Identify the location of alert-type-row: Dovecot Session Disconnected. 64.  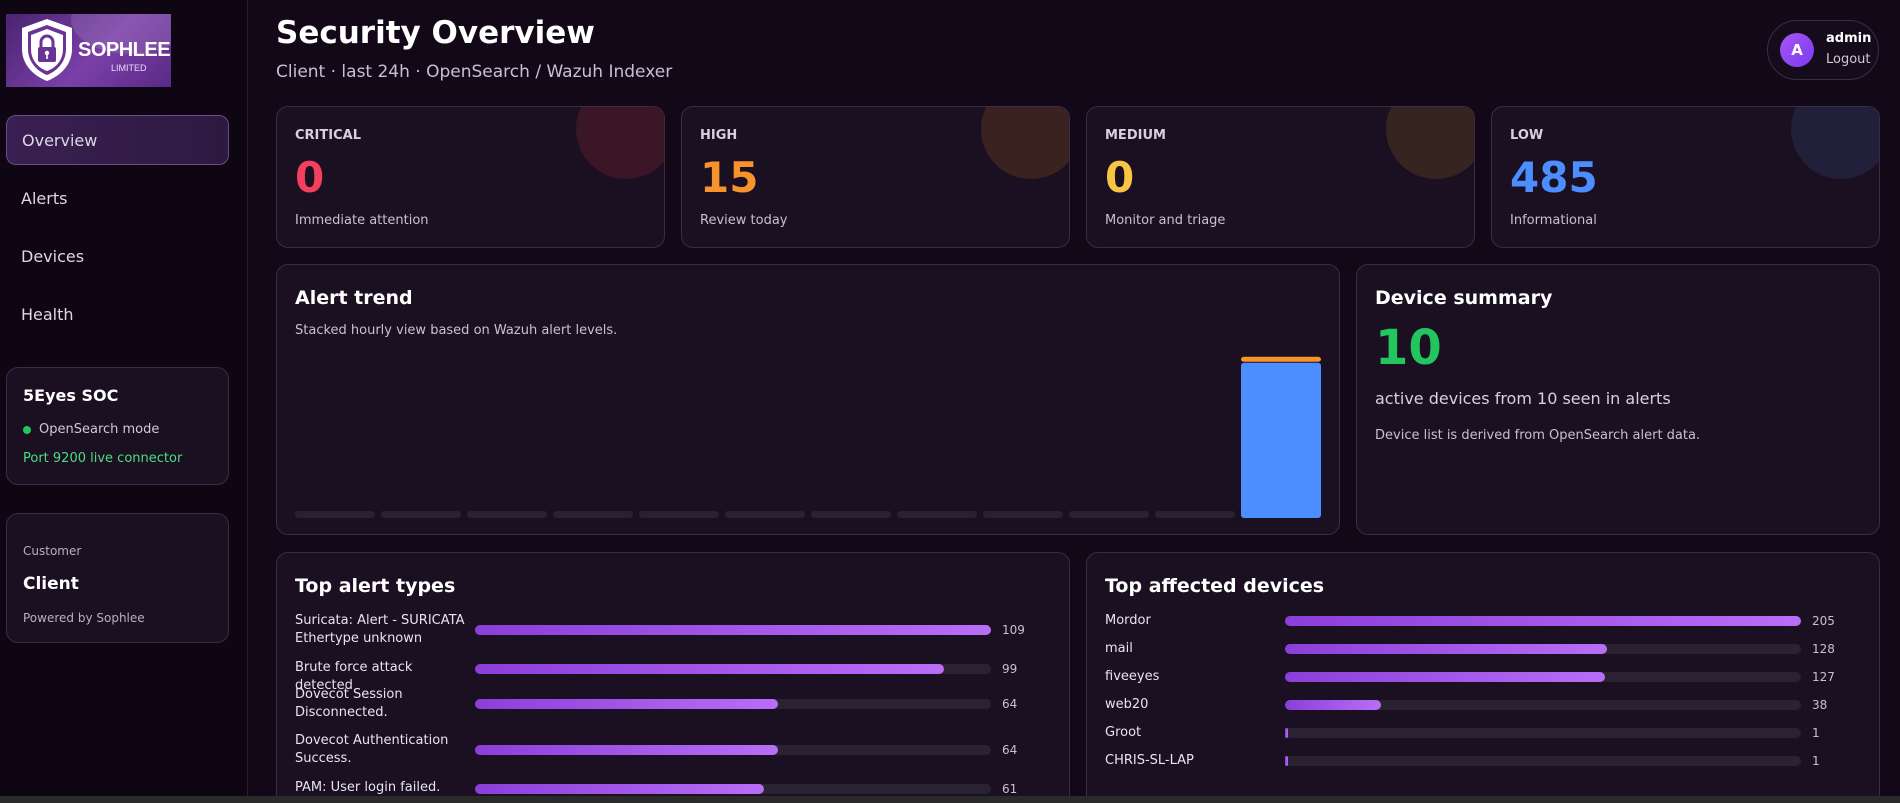
(673, 704).